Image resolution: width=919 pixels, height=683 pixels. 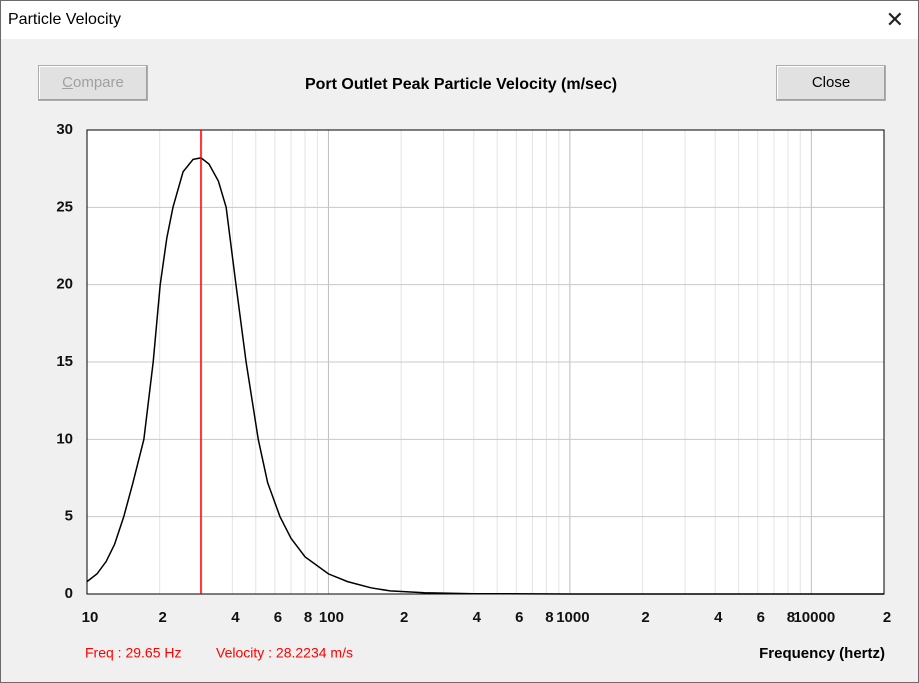 What do you see at coordinates (572, 617) in the screenshot?
I see `x-tick-label: 1000` at bounding box center [572, 617].